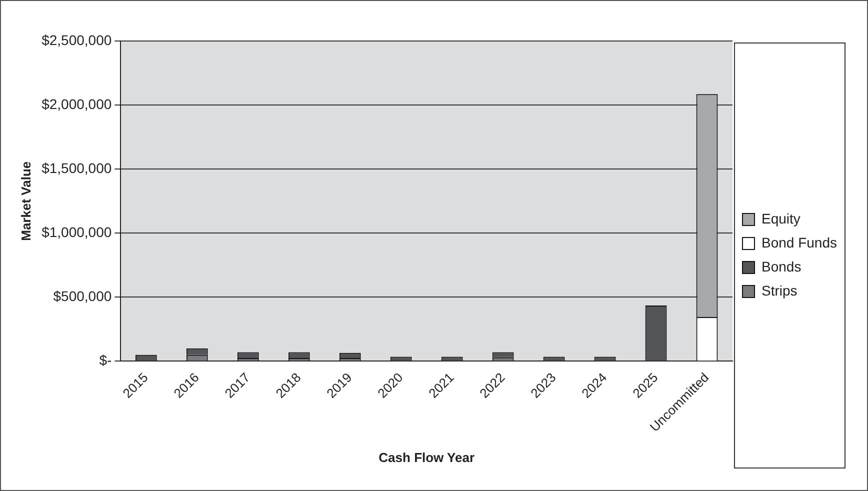  What do you see at coordinates (782, 266) in the screenshot?
I see `legend-label: Bonds` at bounding box center [782, 266].